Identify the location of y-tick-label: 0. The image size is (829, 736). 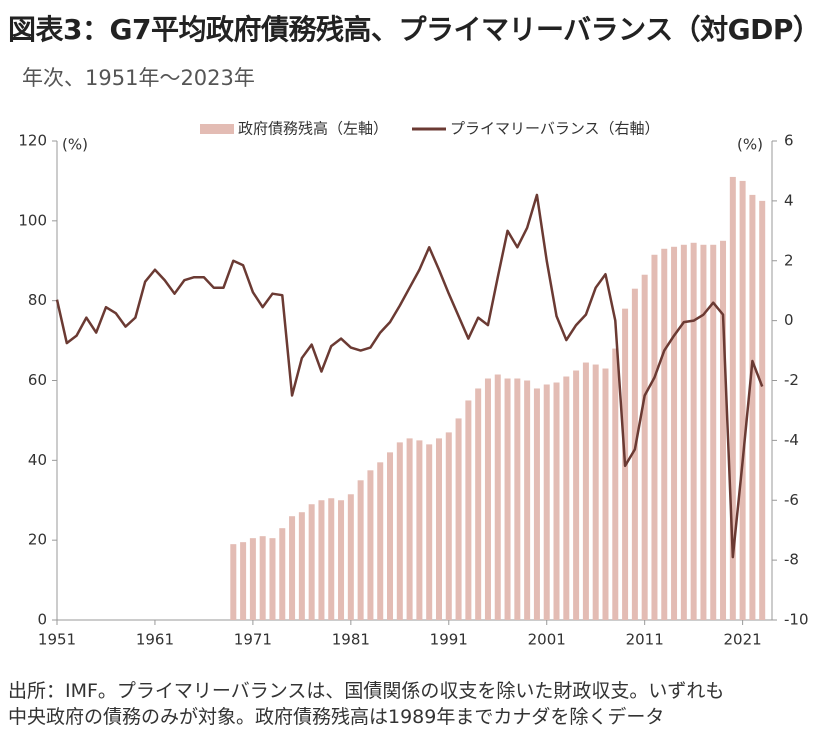
(42, 620).